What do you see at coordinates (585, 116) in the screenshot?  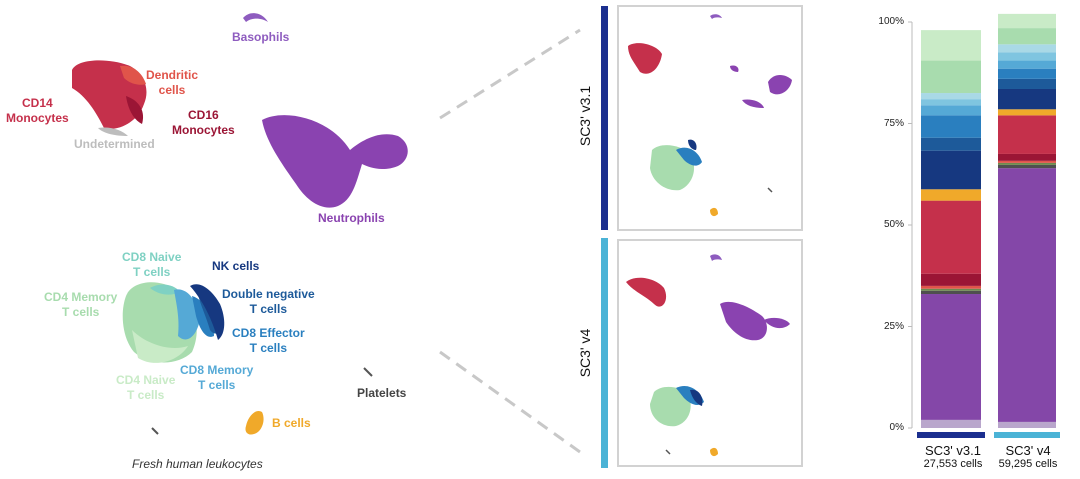 I see `panel-top-label: SC3' v3.1` at bounding box center [585, 116].